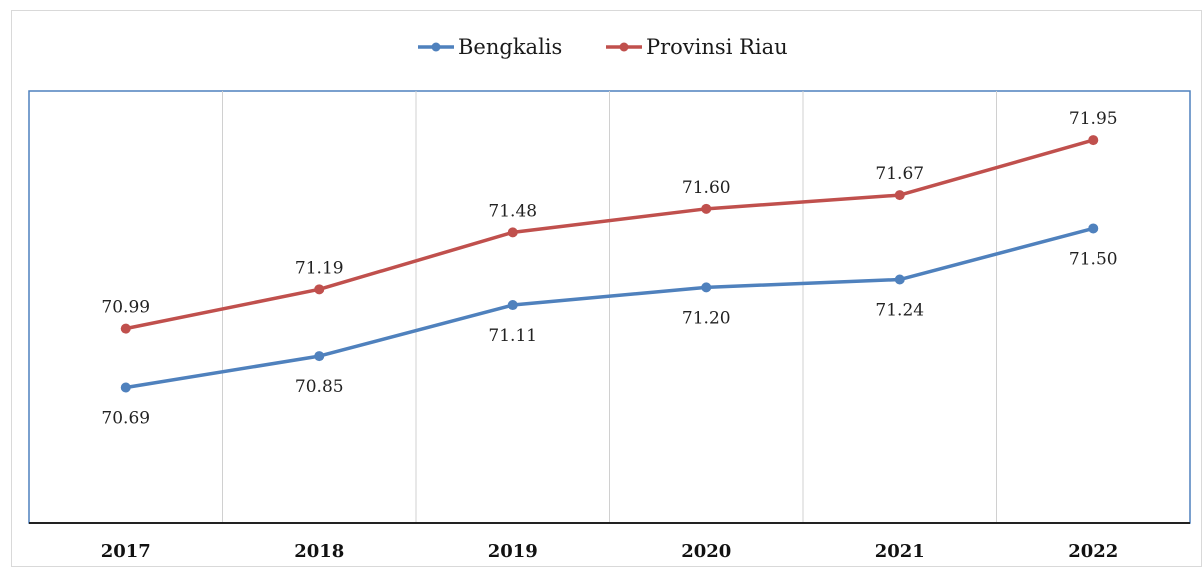  What do you see at coordinates (512, 336) in the screenshot?
I see `data-label-bengkalis: 71.11` at bounding box center [512, 336].